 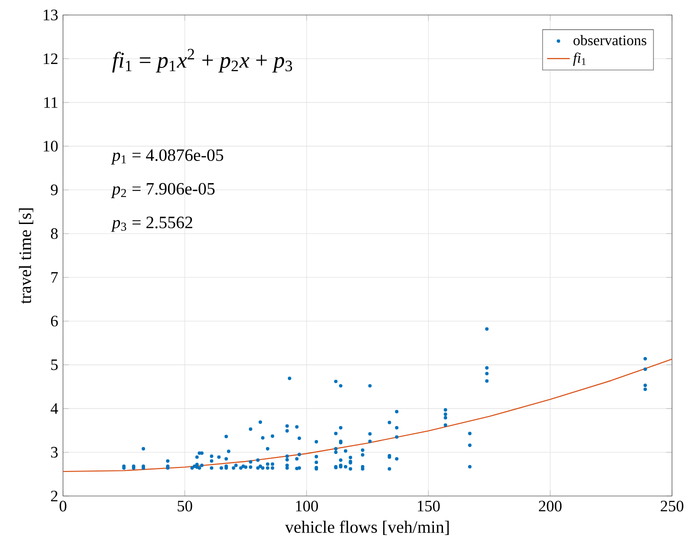 What do you see at coordinates (54, 190) in the screenshot?
I see `y-tick-label: 9` at bounding box center [54, 190].